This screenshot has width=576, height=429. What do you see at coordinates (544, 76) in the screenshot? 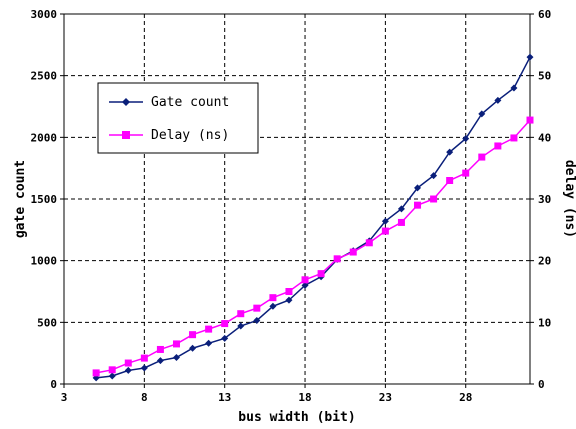
I see `y-right-tick-label: 50` at bounding box center [544, 76].